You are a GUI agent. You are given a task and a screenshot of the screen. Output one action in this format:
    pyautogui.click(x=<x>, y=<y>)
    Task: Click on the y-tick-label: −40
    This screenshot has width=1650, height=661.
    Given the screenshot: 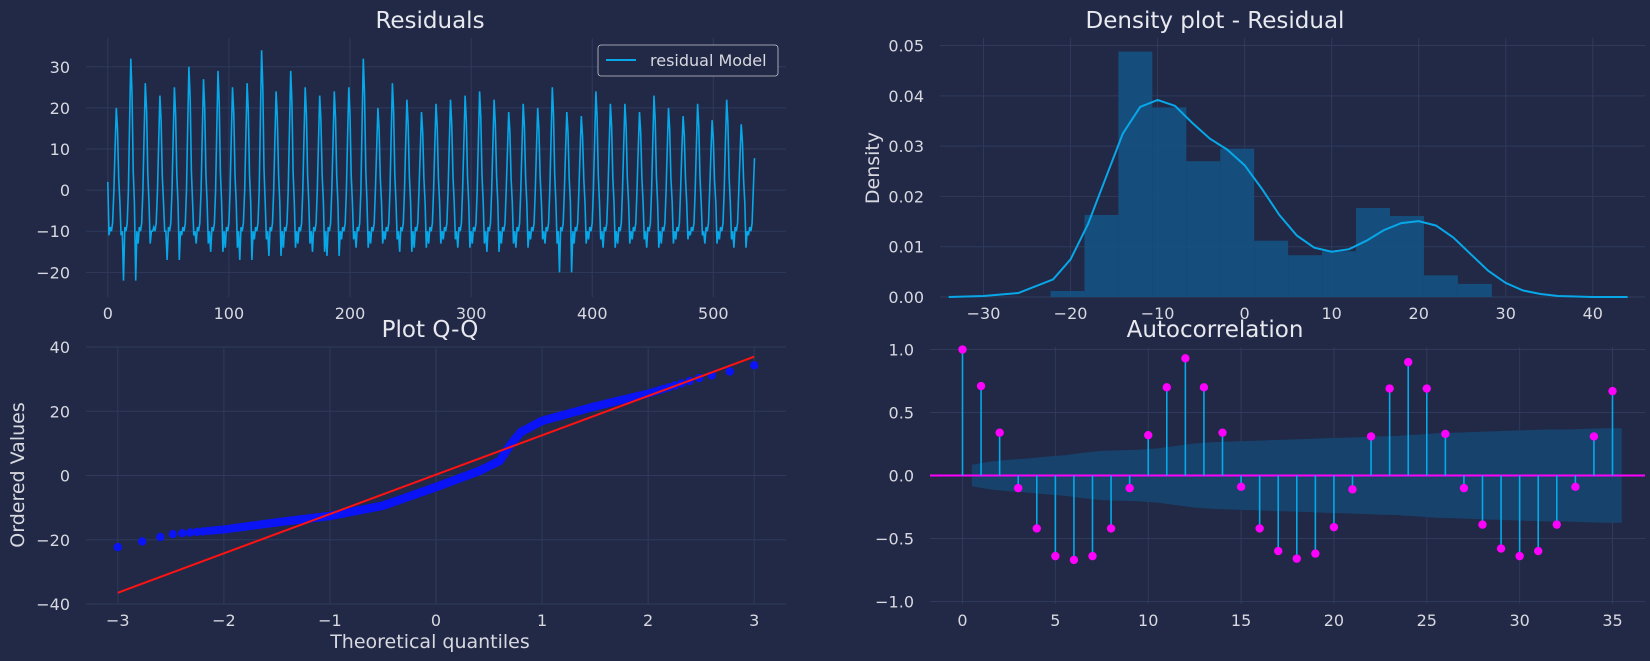 What is the action you would take?
    pyautogui.click(x=53, y=604)
    